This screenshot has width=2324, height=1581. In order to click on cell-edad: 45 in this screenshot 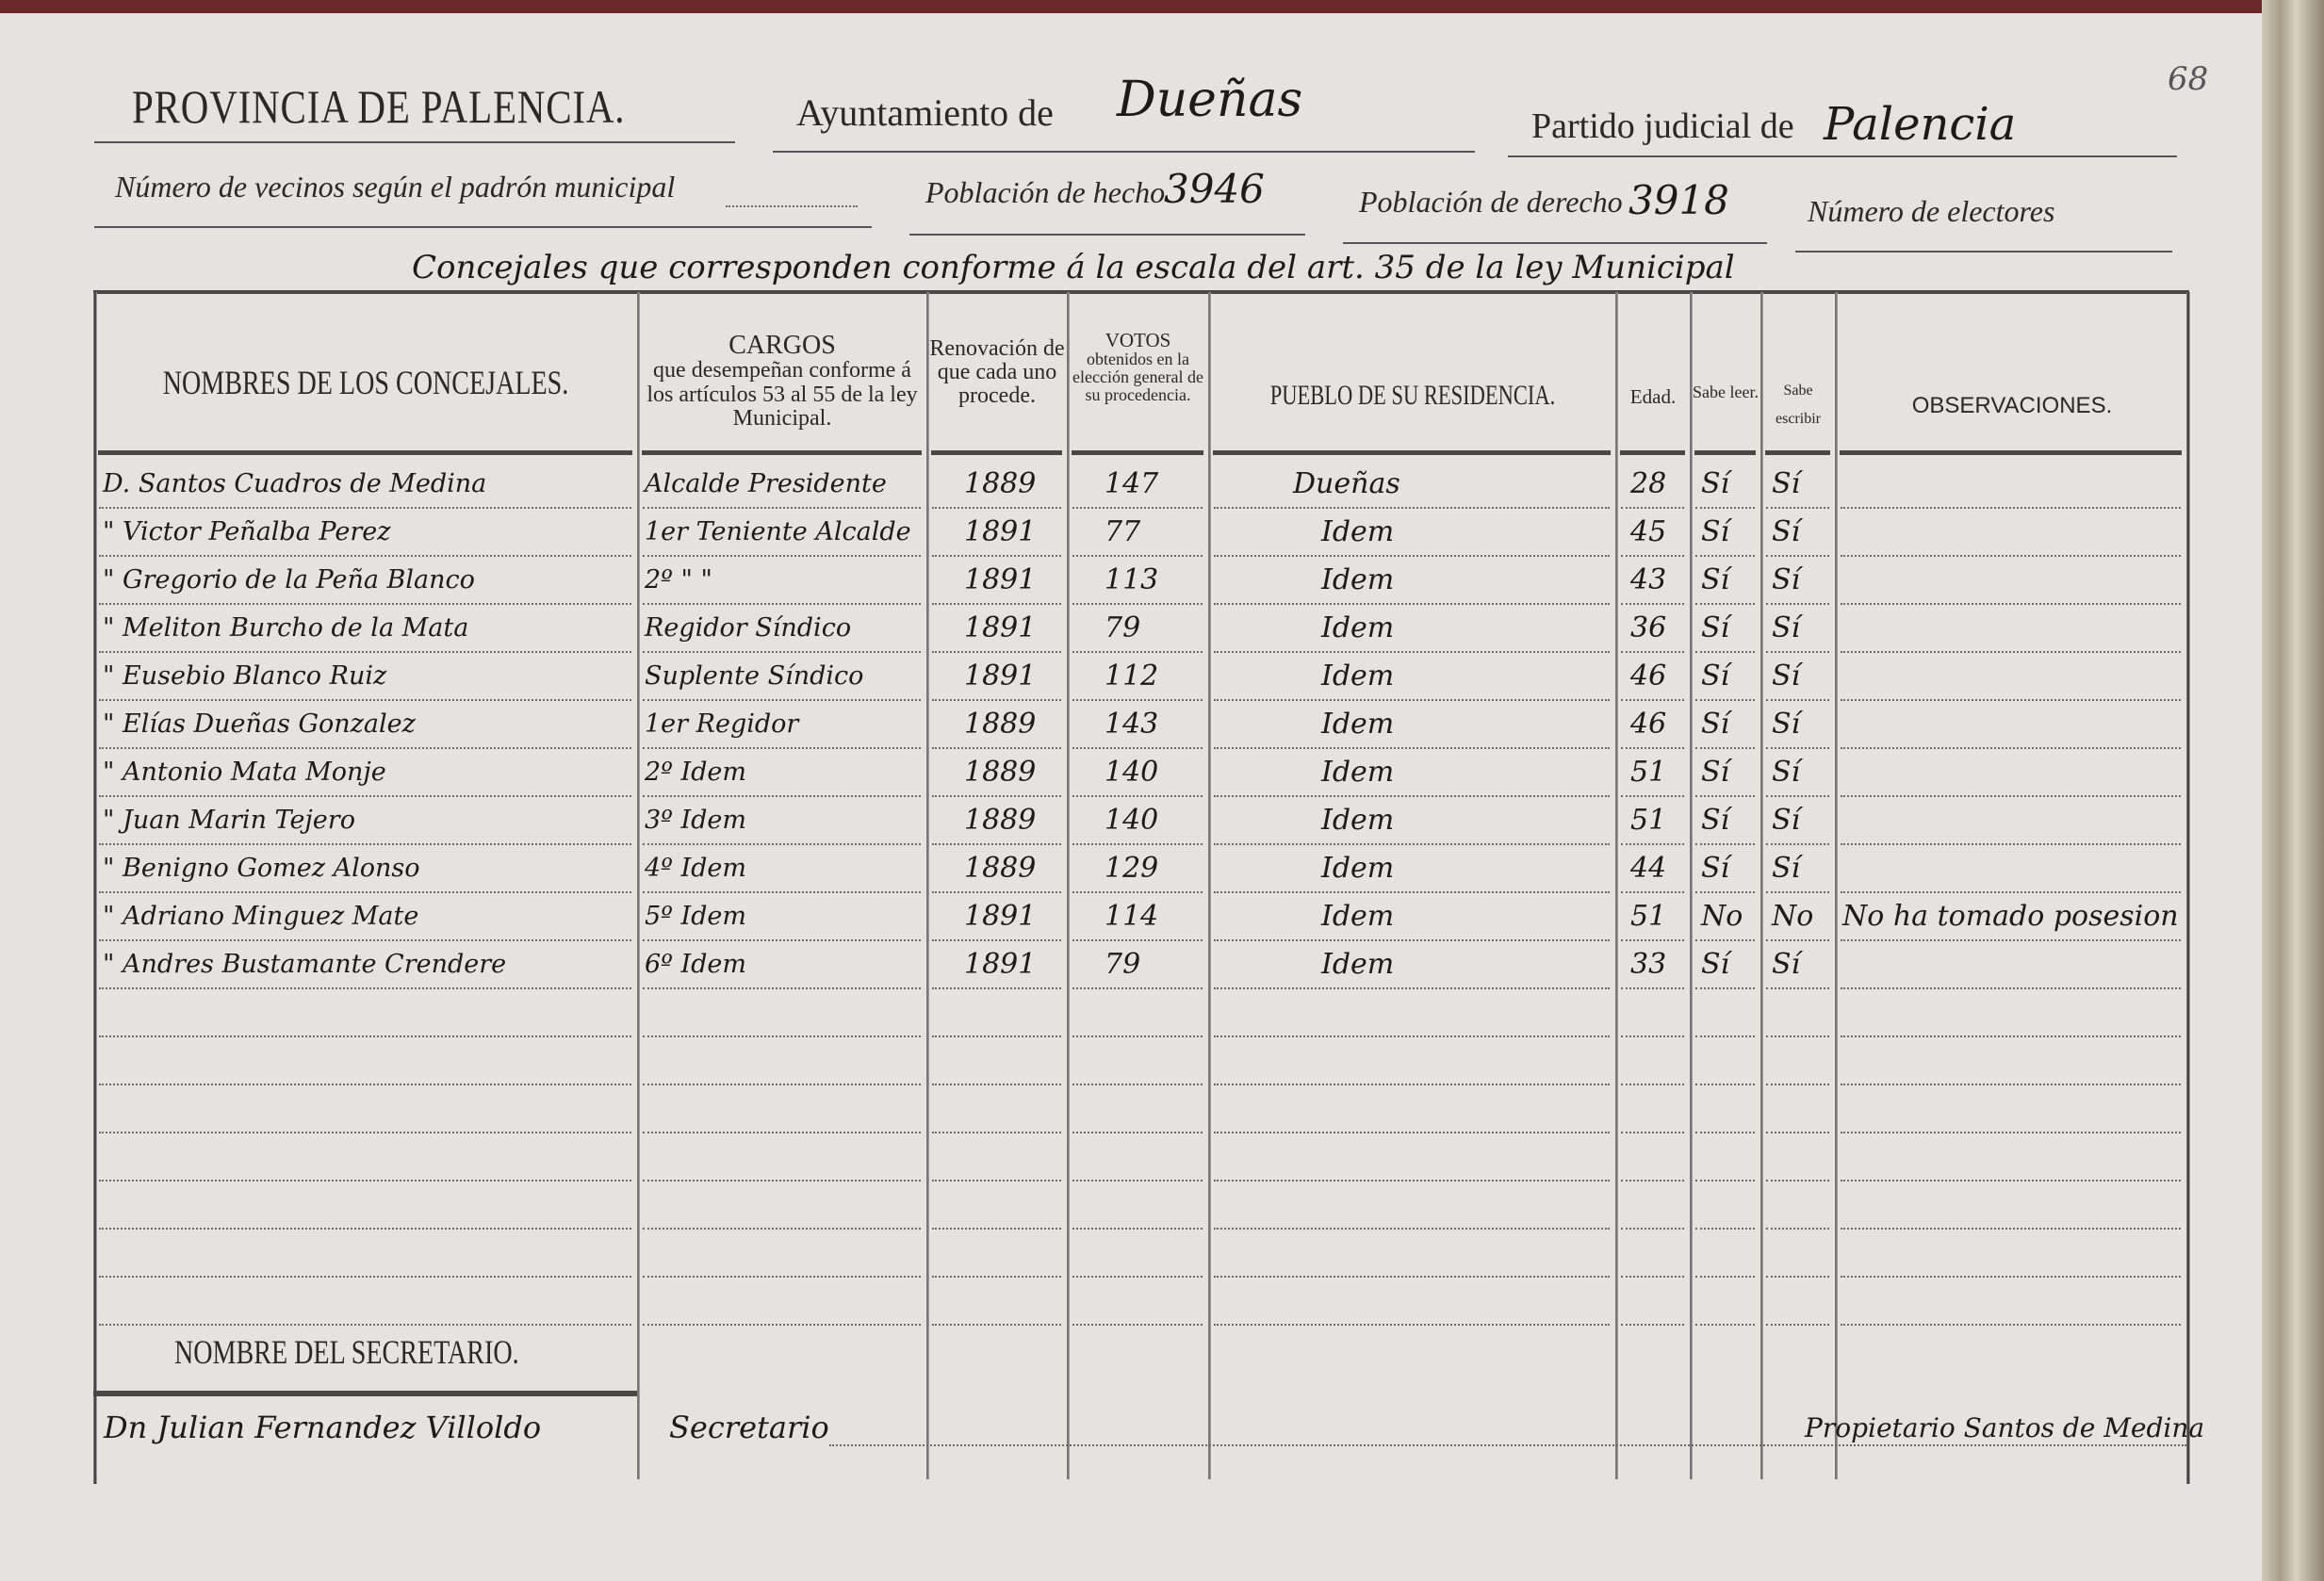, I will do `click(1648, 531)`.